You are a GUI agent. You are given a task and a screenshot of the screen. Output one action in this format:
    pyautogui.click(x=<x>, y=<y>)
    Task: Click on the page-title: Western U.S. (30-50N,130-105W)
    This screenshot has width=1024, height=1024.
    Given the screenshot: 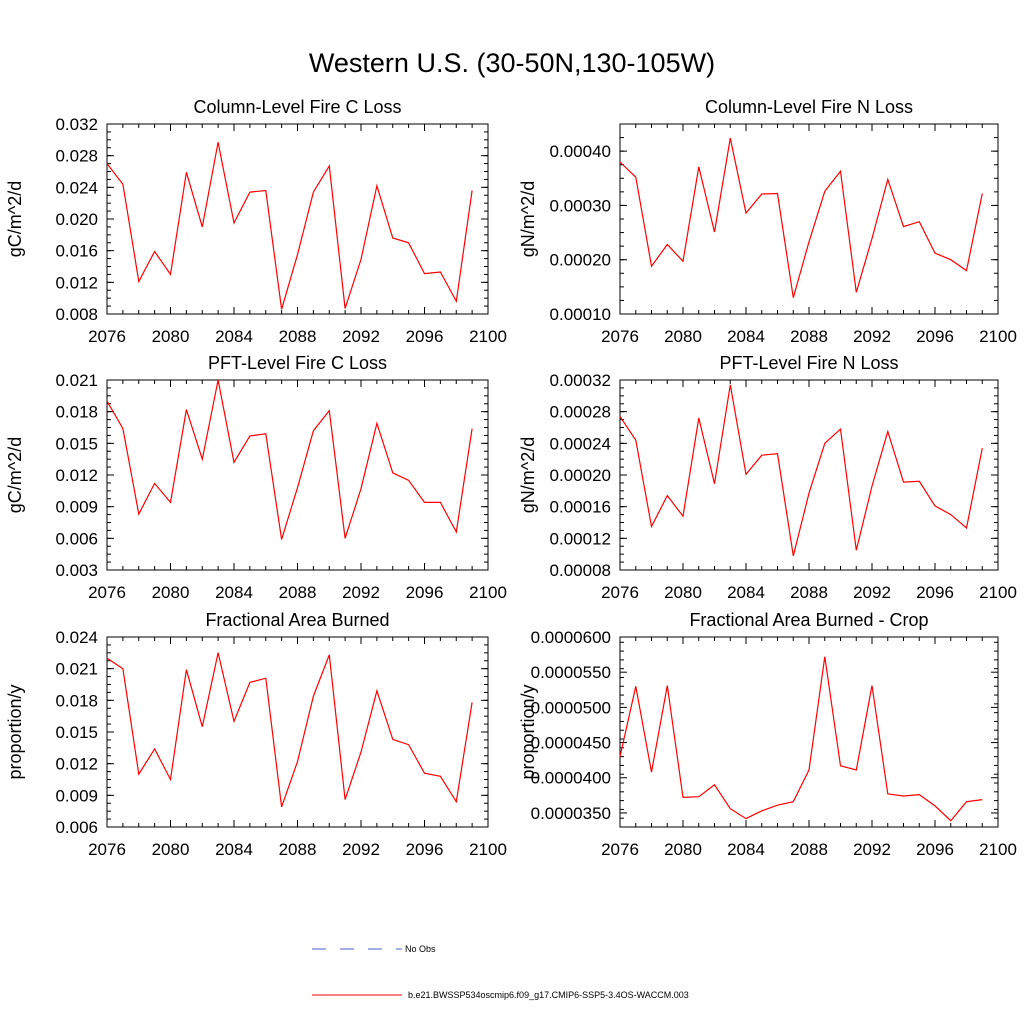 What is the action you would take?
    pyautogui.click(x=512, y=63)
    